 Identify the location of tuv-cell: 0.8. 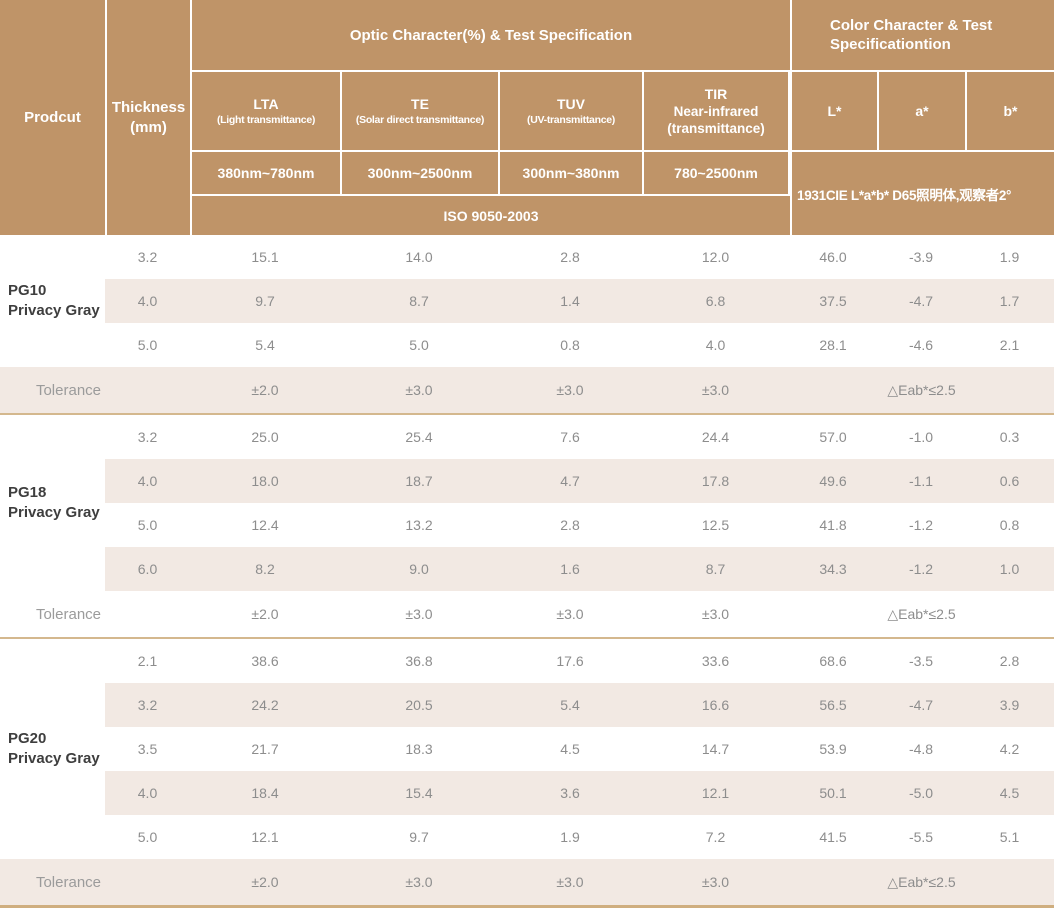
(570, 345).